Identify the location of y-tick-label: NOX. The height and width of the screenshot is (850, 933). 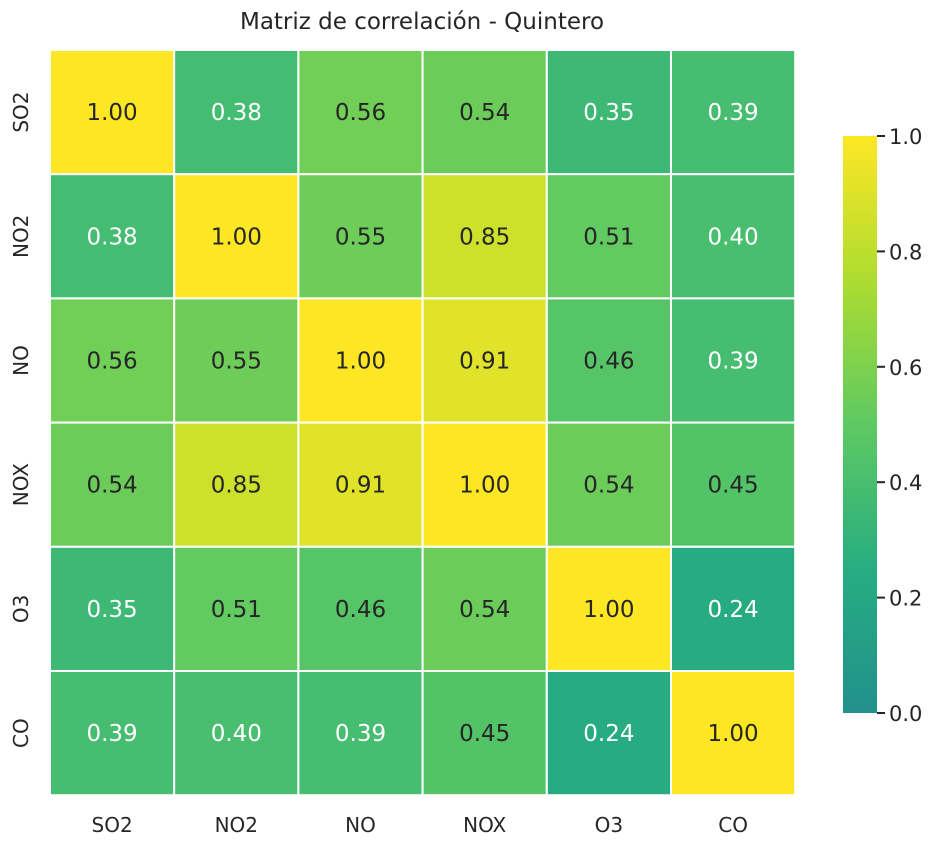
(21, 484).